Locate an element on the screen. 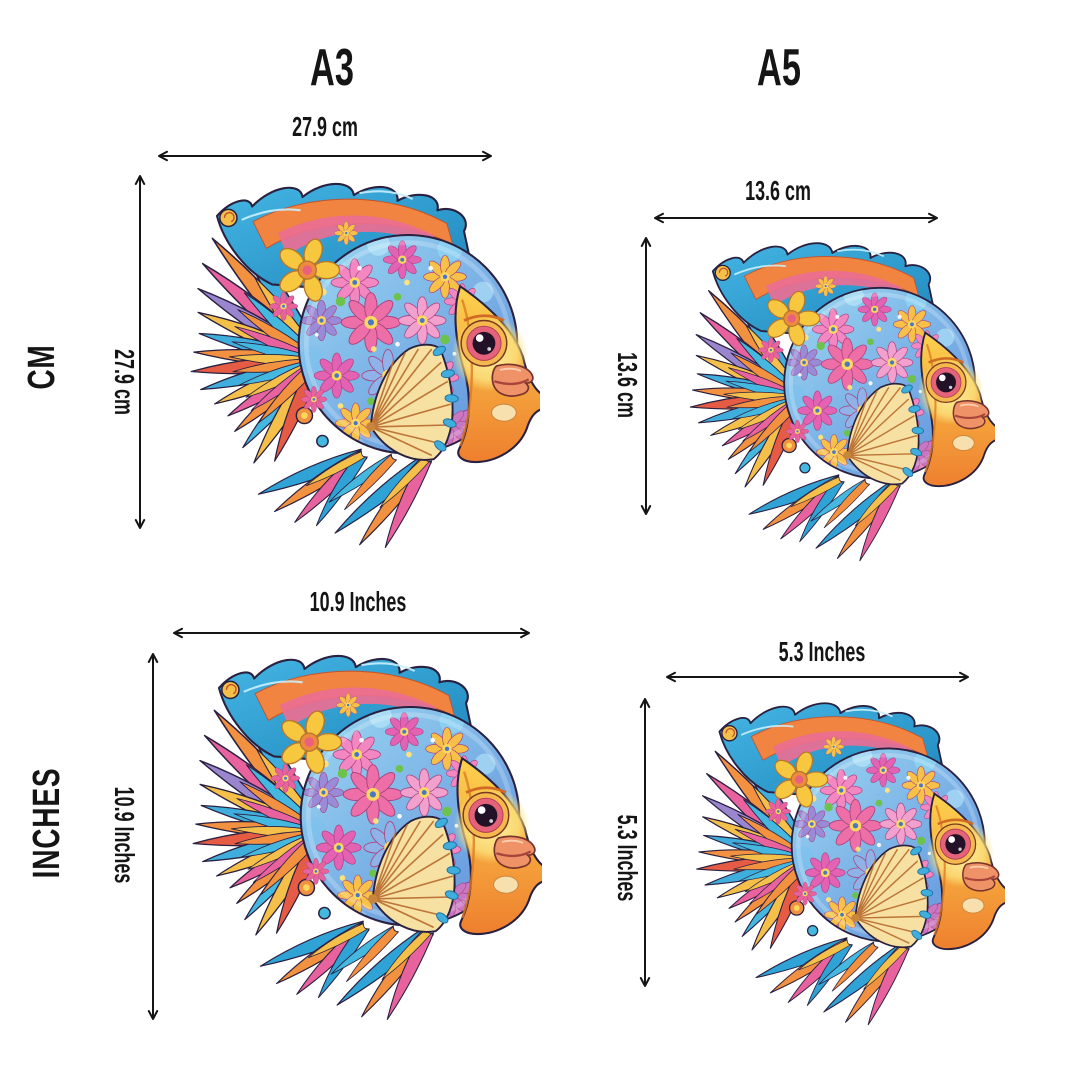  width-dimension-label: 27.9 cm is located at coordinates (325, 126).